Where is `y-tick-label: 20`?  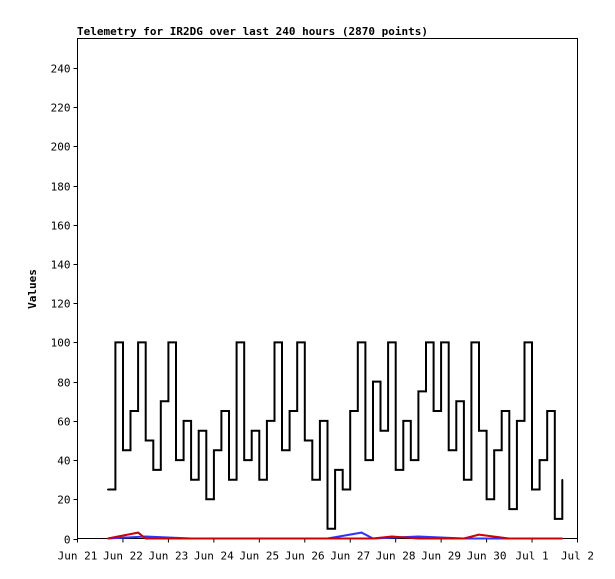 y-tick-label: 20 is located at coordinates (63, 500).